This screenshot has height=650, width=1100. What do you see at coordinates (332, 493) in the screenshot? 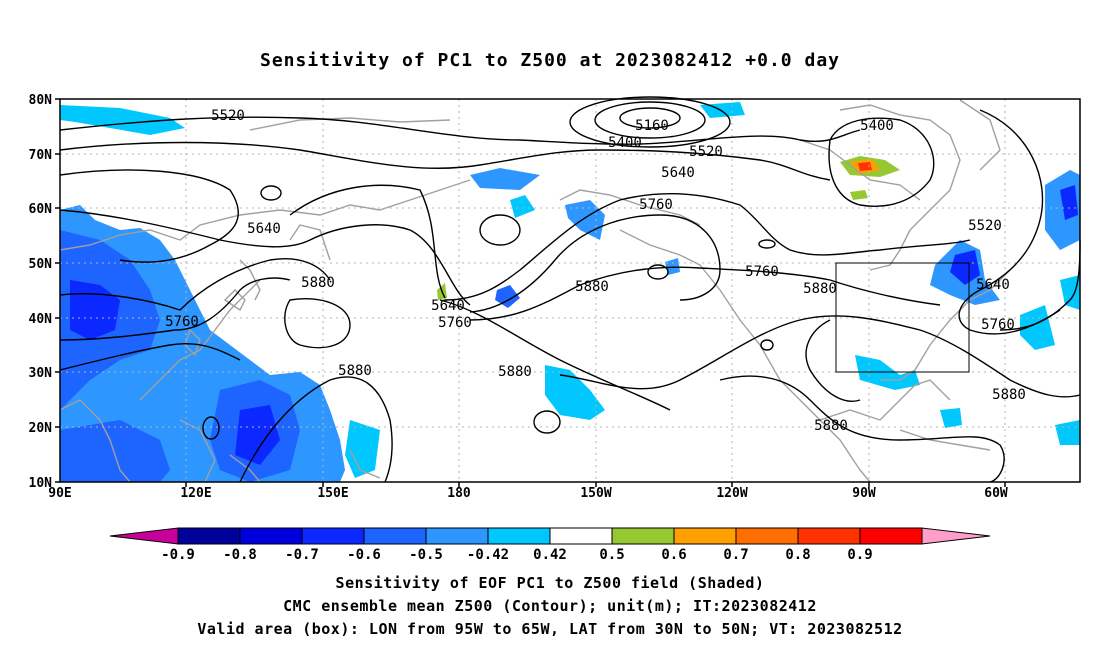
I see `lon-tick-label: 150E` at bounding box center [332, 493].